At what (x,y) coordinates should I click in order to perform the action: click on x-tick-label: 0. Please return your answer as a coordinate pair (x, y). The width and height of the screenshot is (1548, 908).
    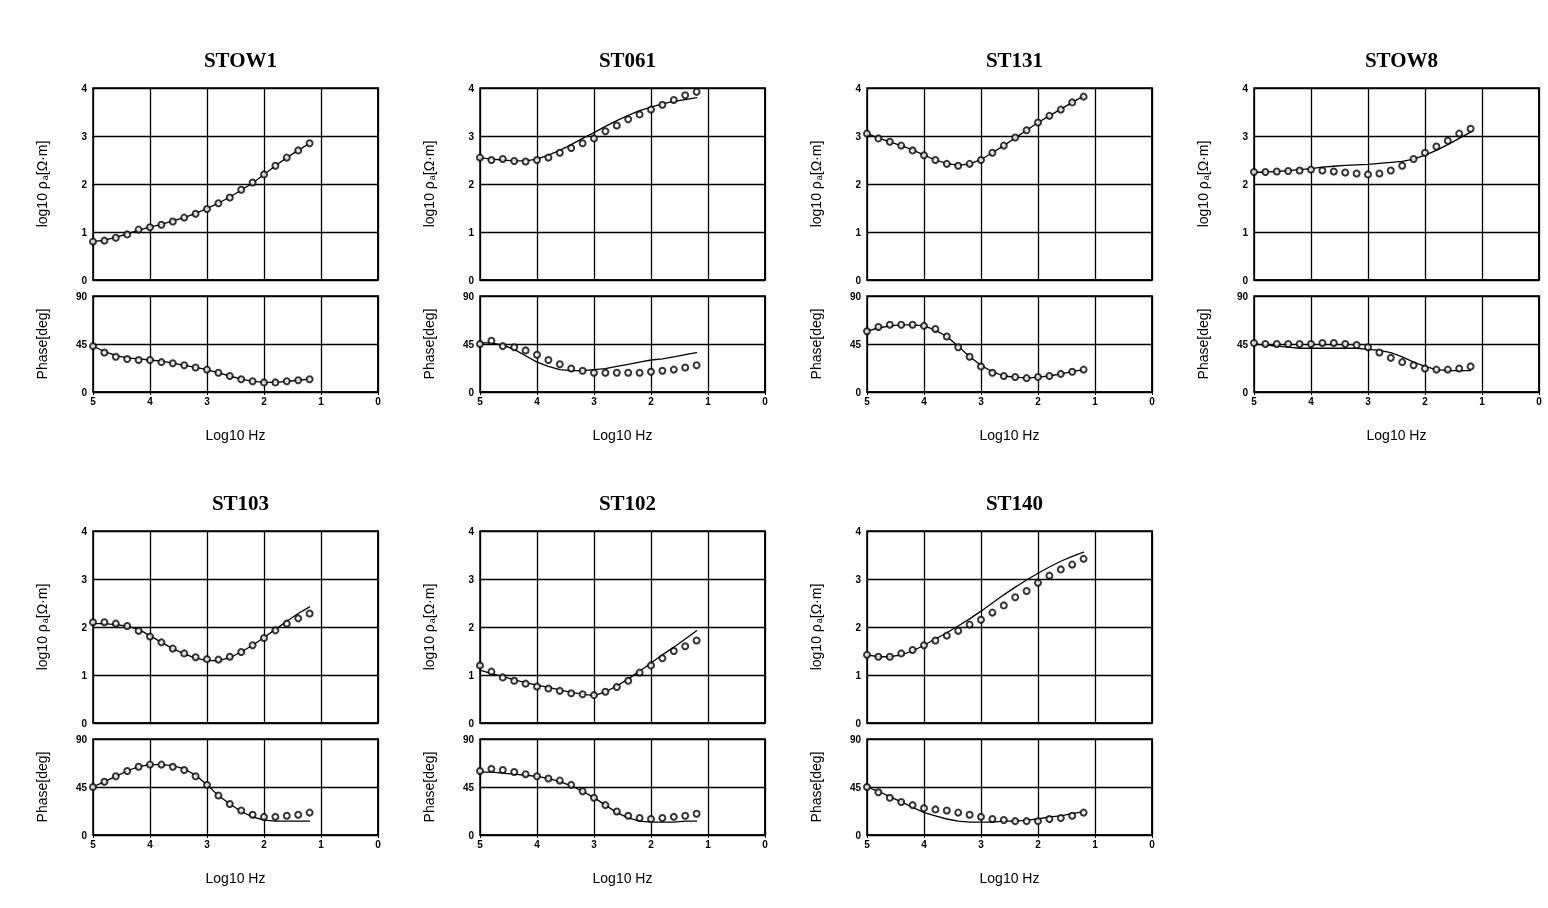
    Looking at the image, I should click on (765, 844).